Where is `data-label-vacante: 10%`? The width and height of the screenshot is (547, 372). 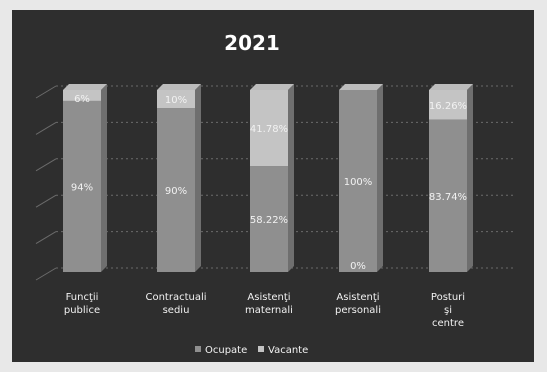
data-label-vacante: 10% is located at coordinates (176, 100).